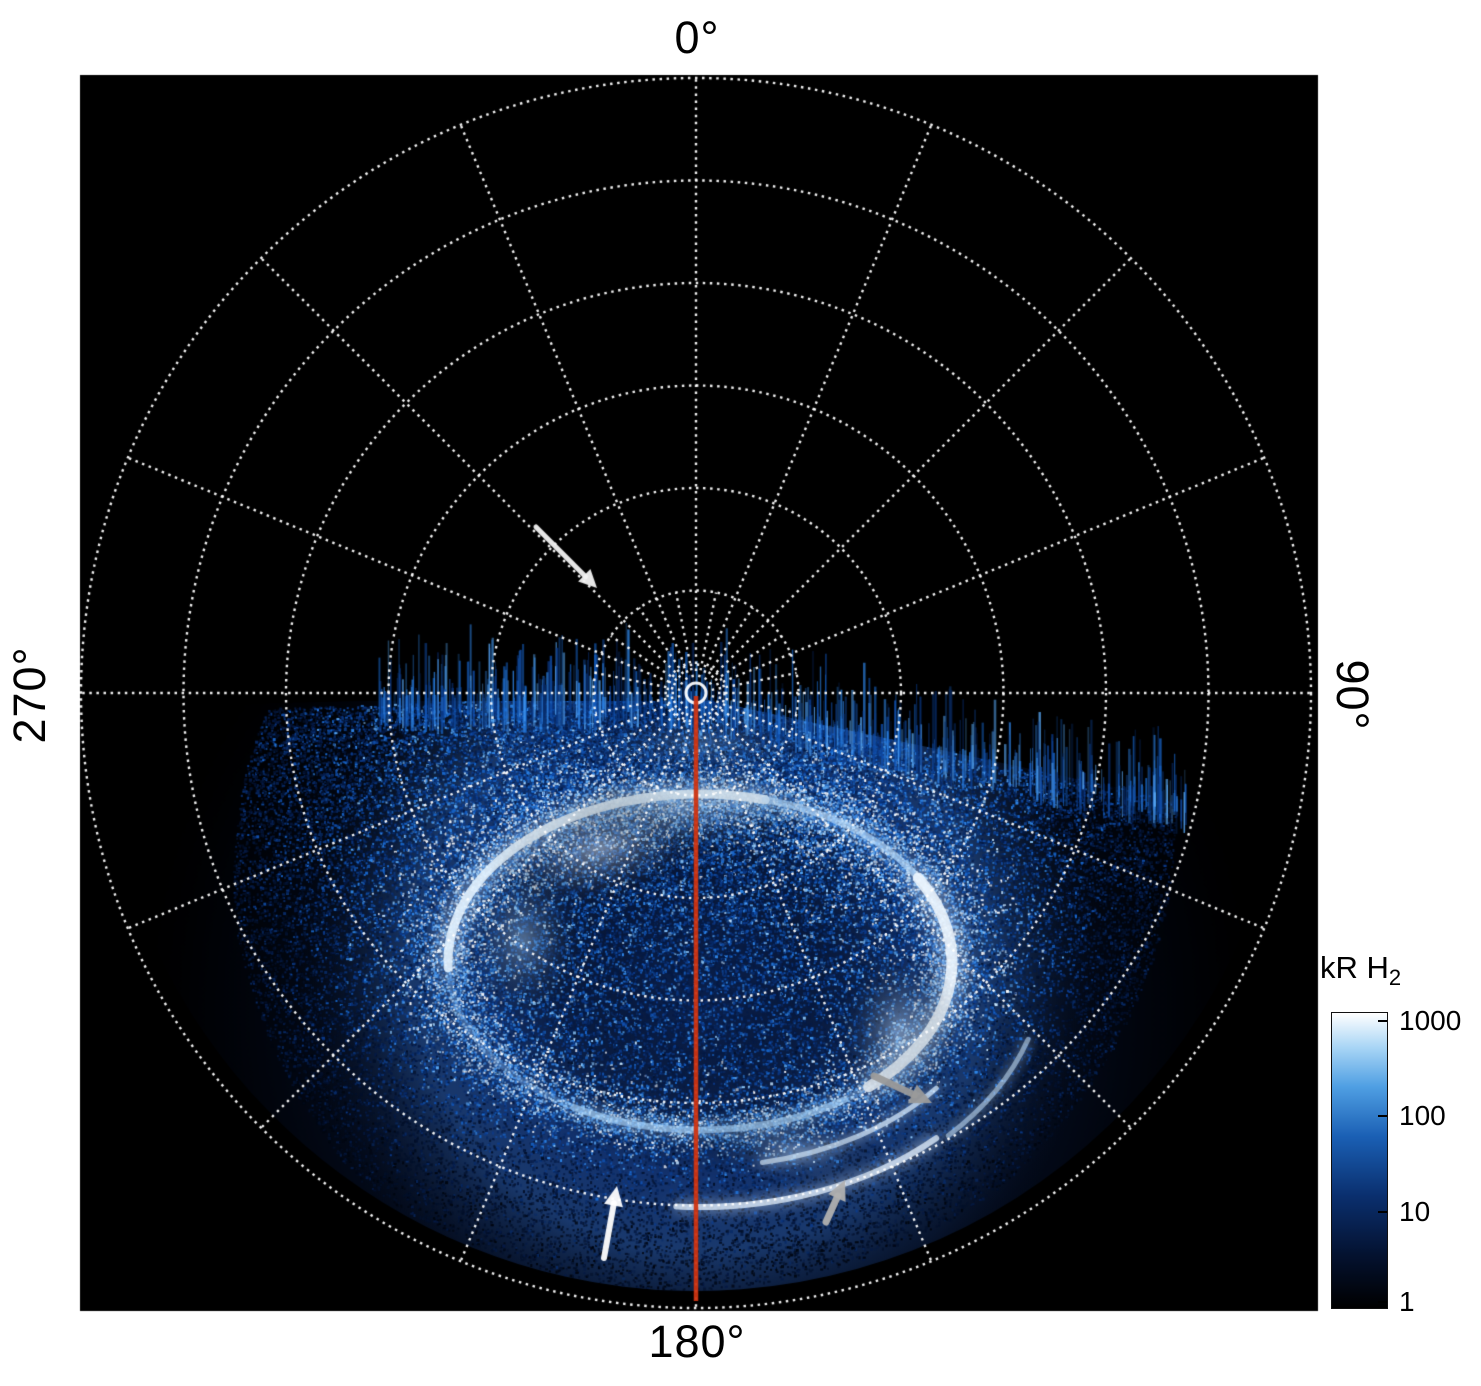 The image size is (1481, 1386). Describe the element at coordinates (1407, 1301) in the screenshot. I see `colorbar-tick-label: 1` at that location.